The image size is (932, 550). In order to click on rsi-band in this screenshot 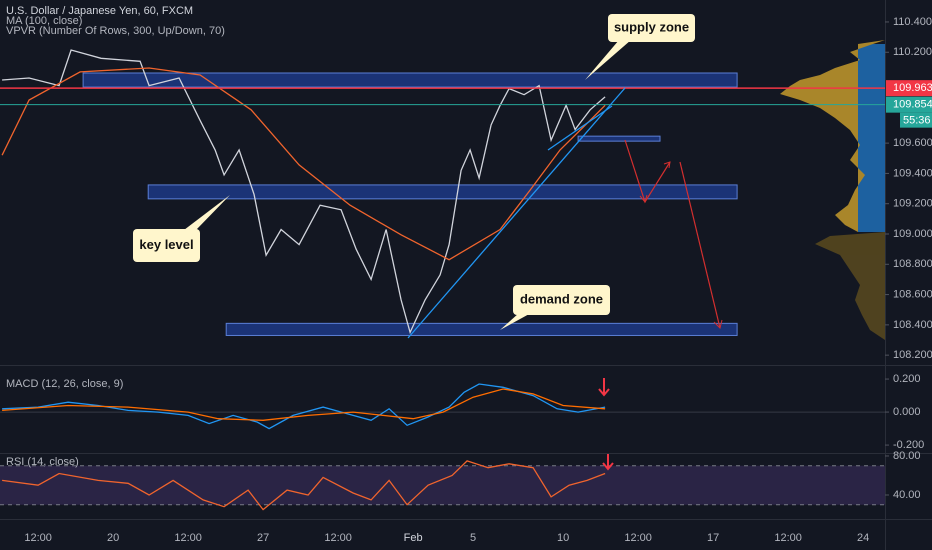, I will do `click(442, 485)`.